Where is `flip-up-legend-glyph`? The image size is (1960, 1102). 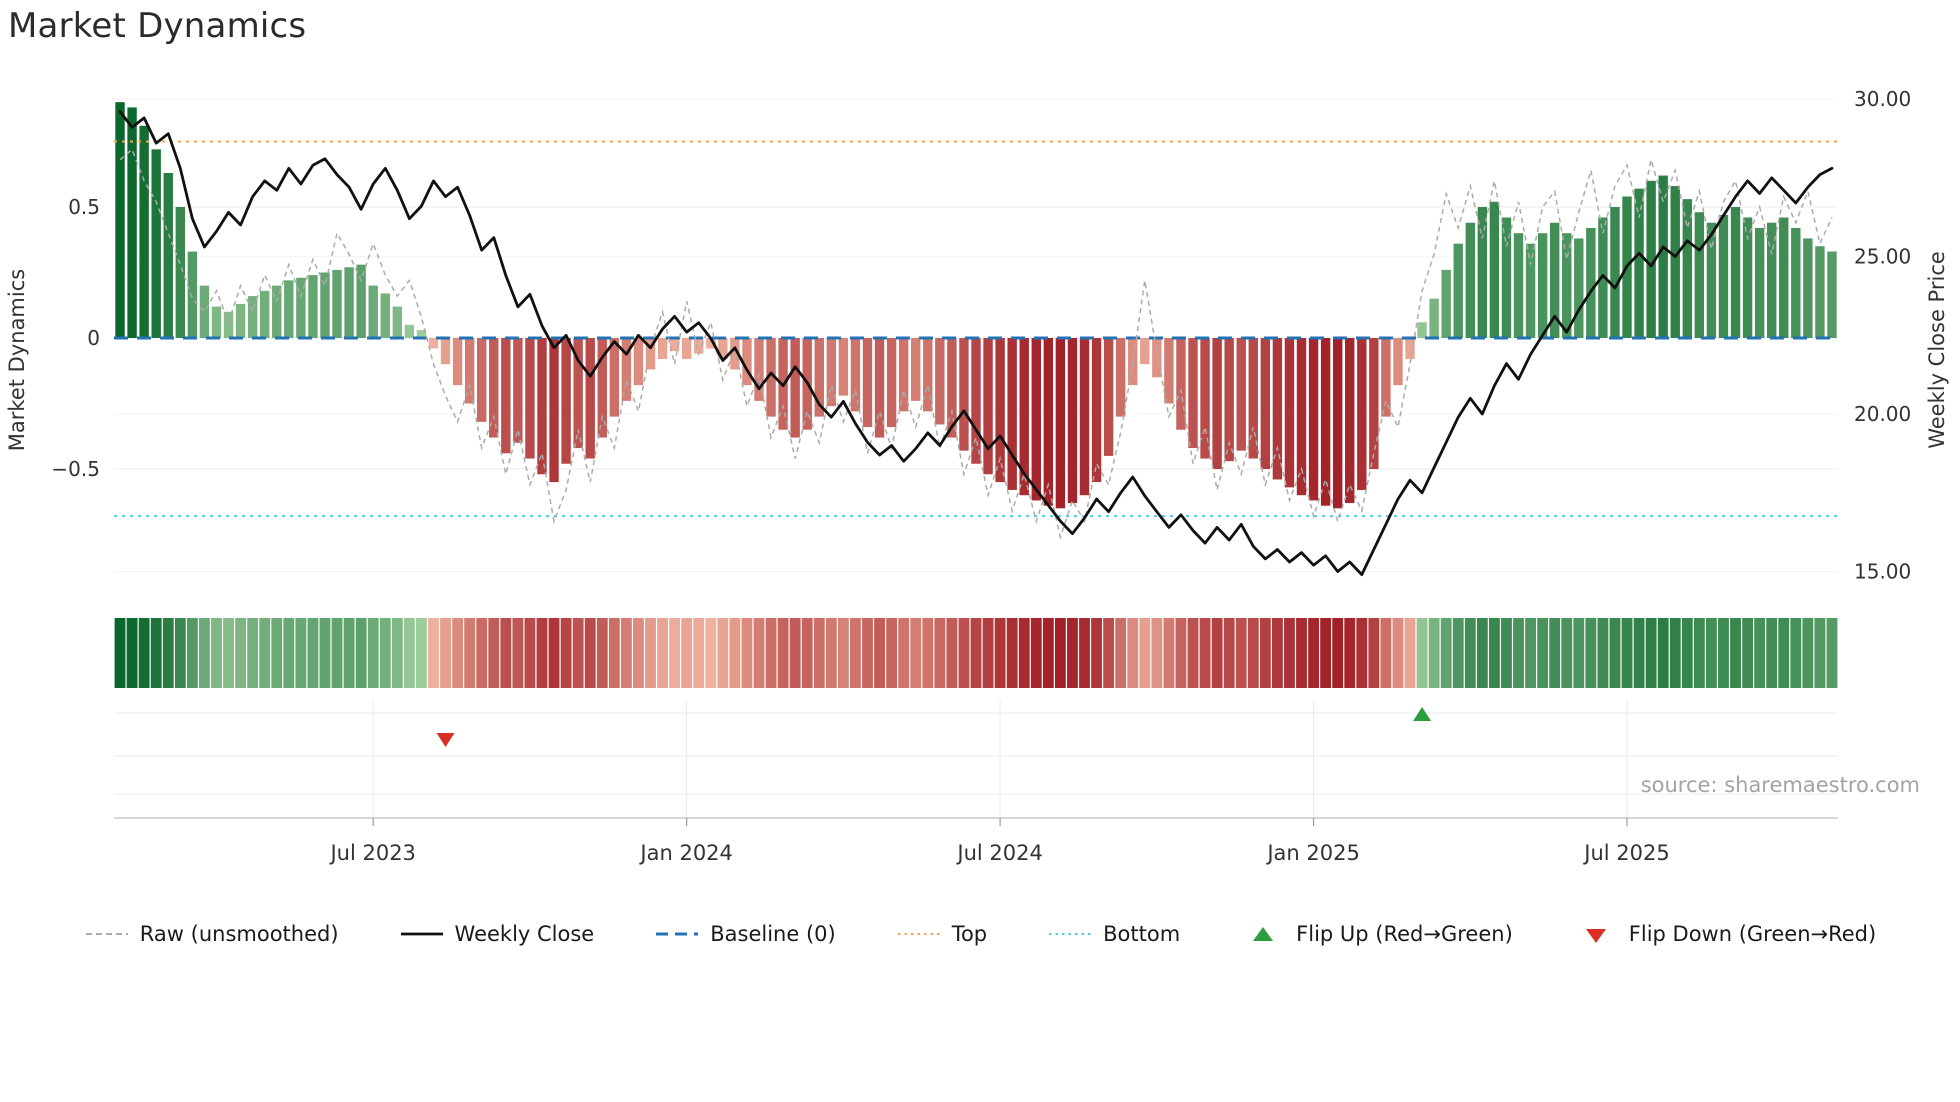
flip-up-legend-glyph is located at coordinates (1263, 934).